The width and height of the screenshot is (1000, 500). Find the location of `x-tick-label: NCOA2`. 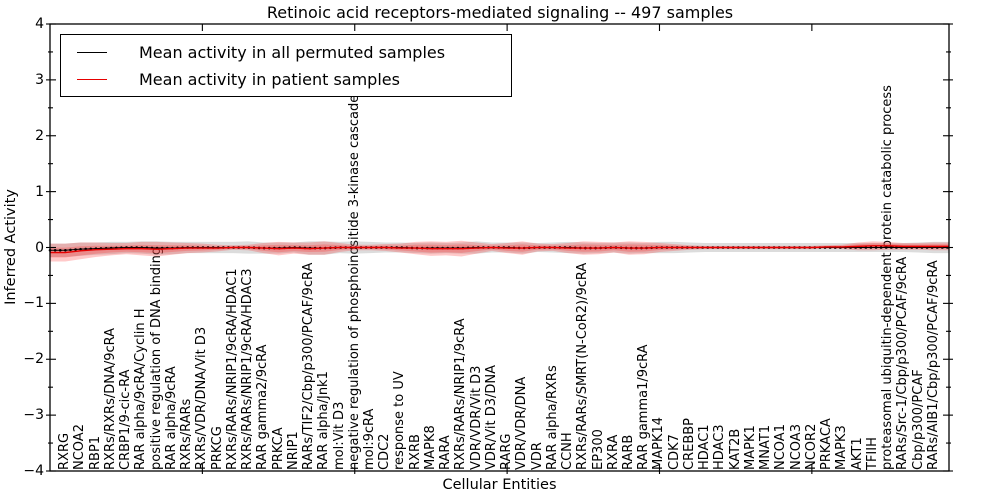

x-tick-label: NCOA2 is located at coordinates (80, 447).